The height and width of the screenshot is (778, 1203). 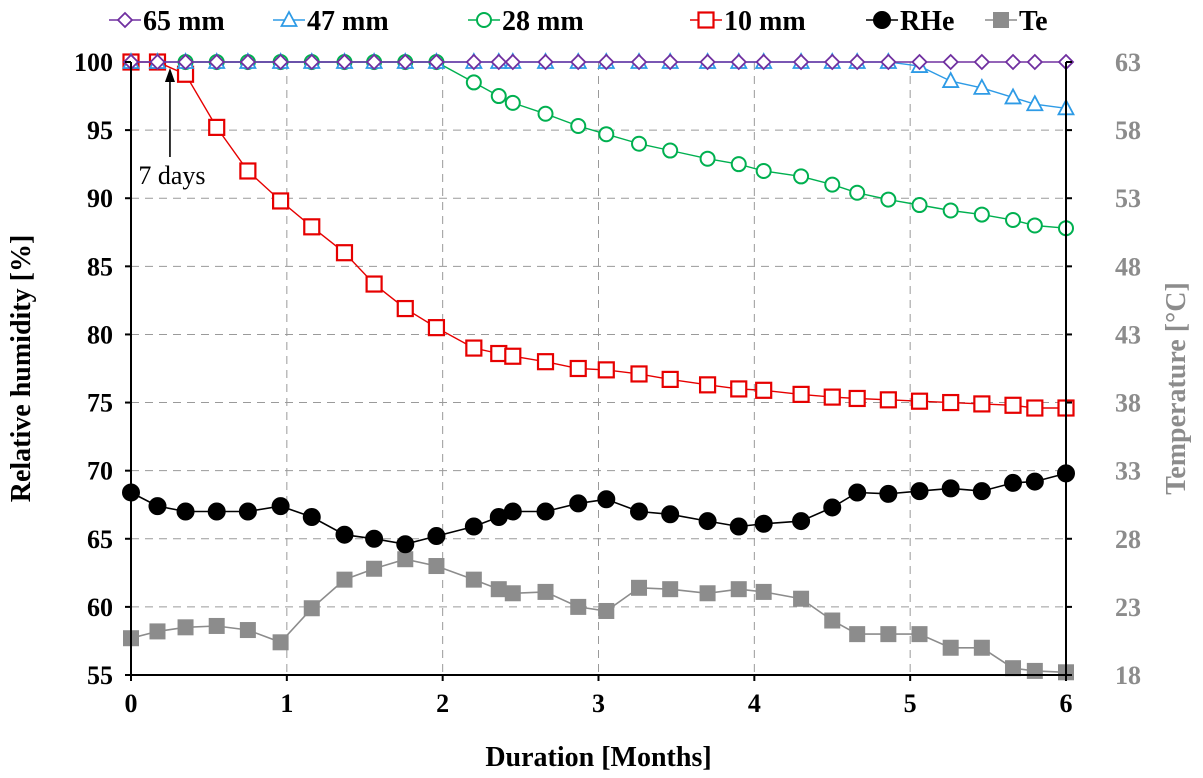 What do you see at coordinates (125, 20) in the screenshot?
I see `legend-marker-65-mm` at bounding box center [125, 20].